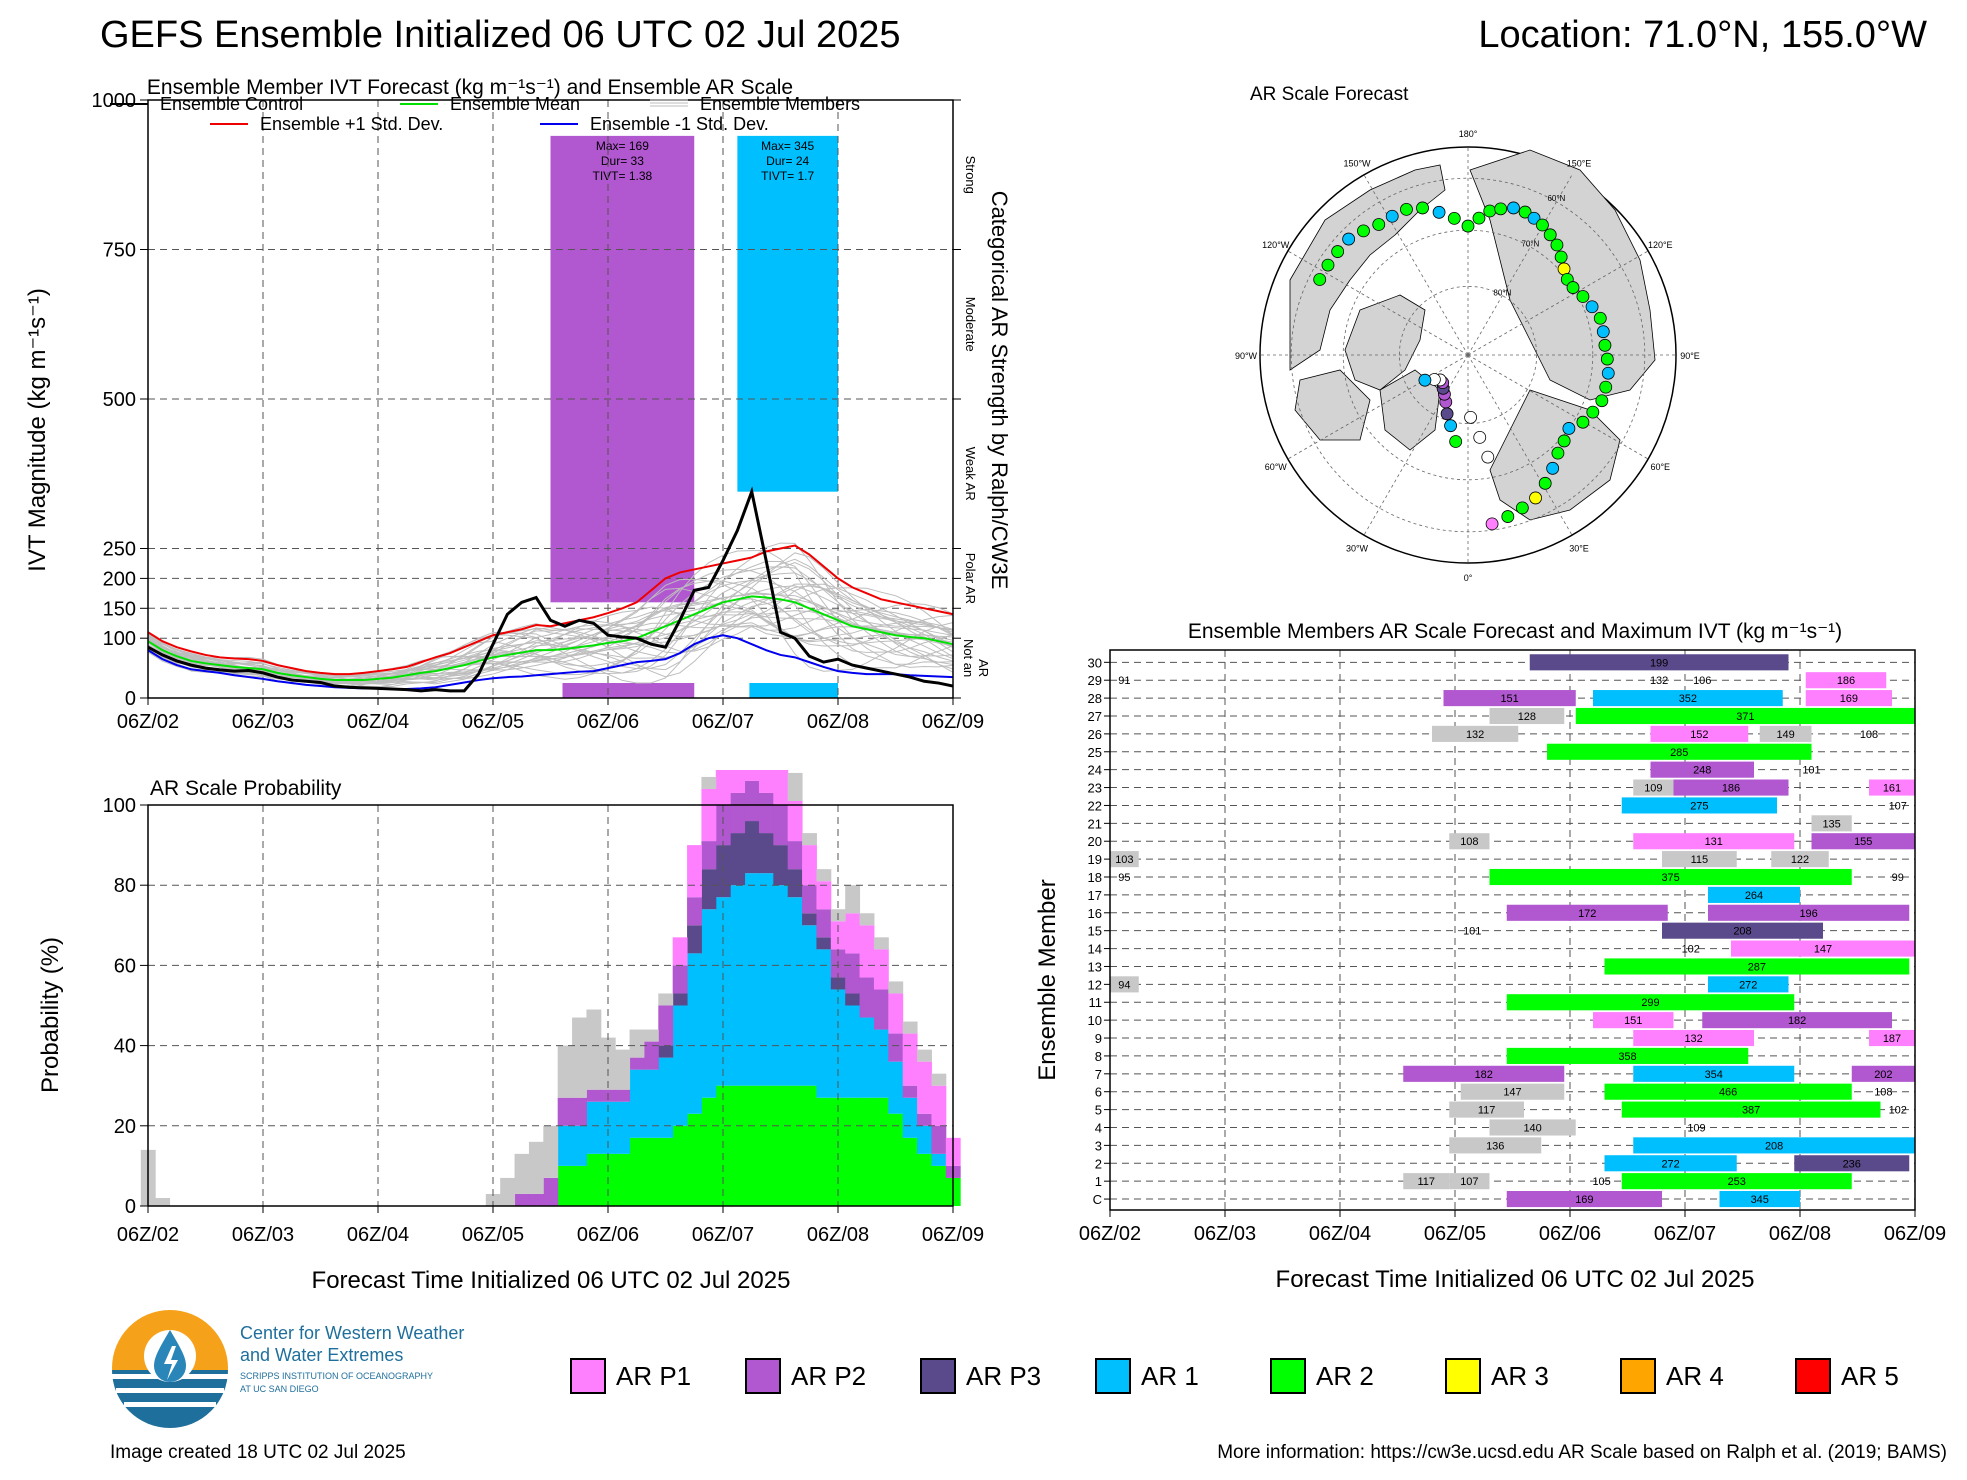 This screenshot has width=1967, height=1480. I want to click on legend-item: AR P1, so click(630, 1376).